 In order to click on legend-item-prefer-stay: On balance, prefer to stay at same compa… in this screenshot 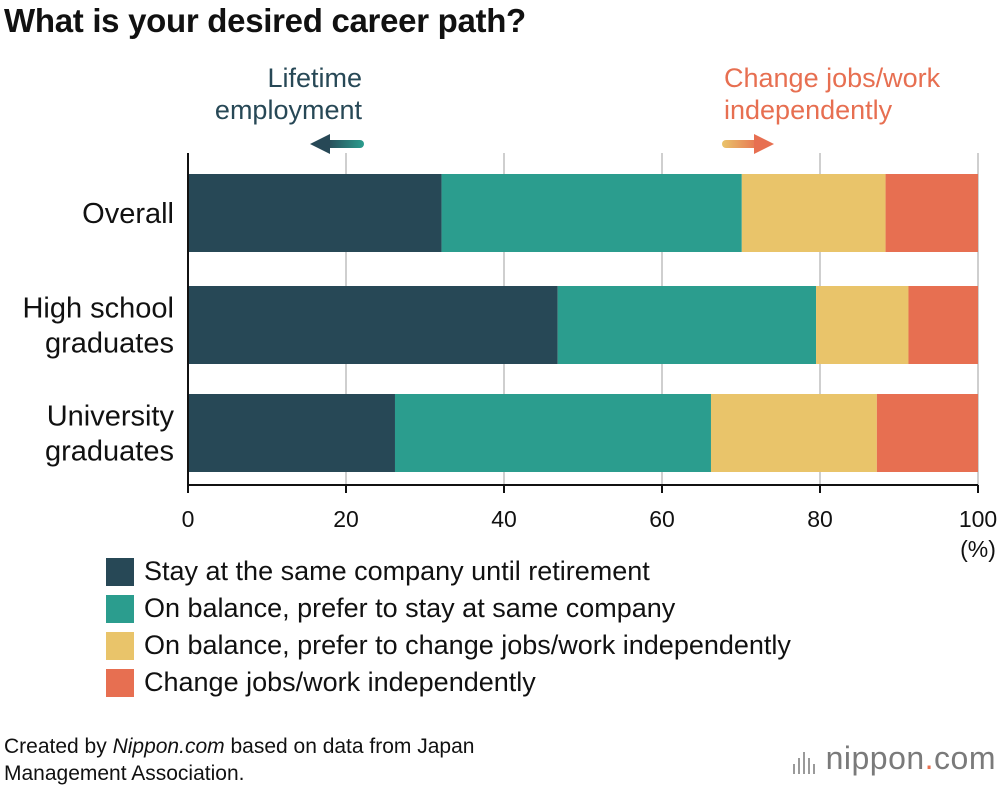, I will do `click(448, 608)`.